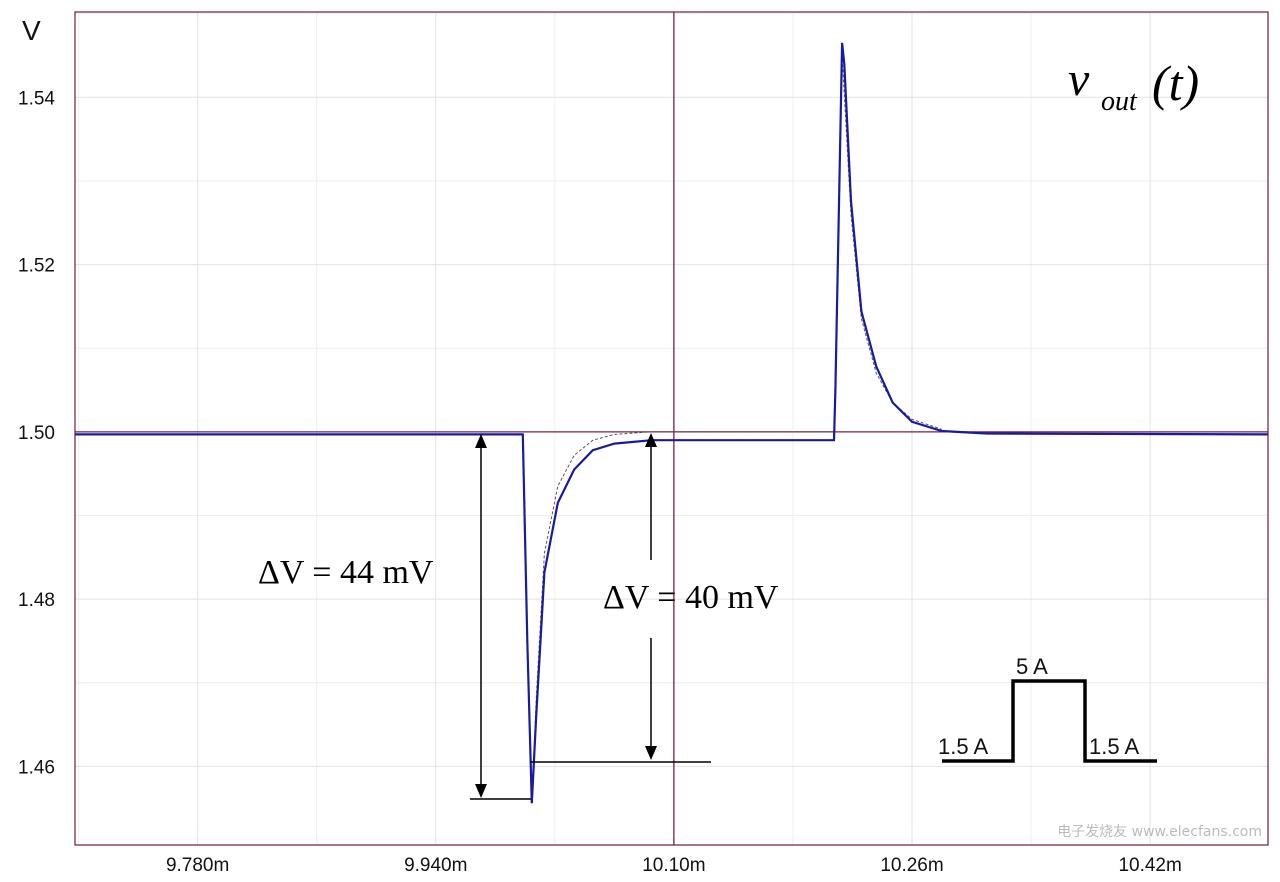 Image resolution: width=1280 pixels, height=882 pixels. I want to click on delta-44-label: ΔV = 44 mV, so click(346, 572).